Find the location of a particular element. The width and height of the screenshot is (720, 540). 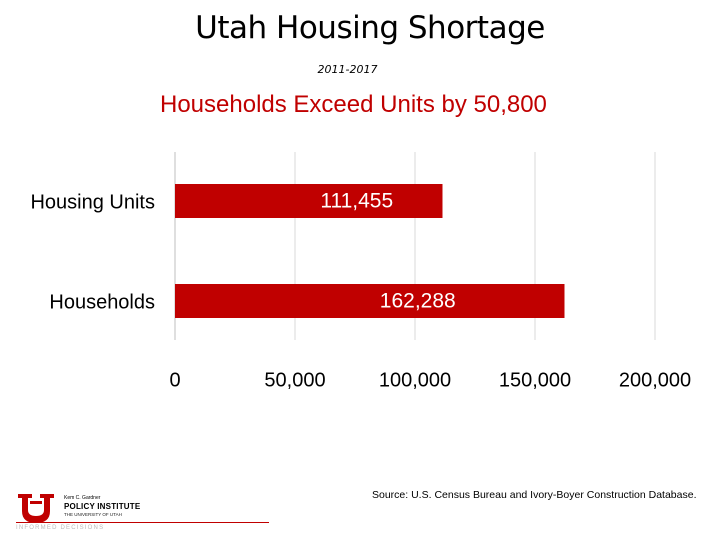

logo-divider is located at coordinates (142, 522).